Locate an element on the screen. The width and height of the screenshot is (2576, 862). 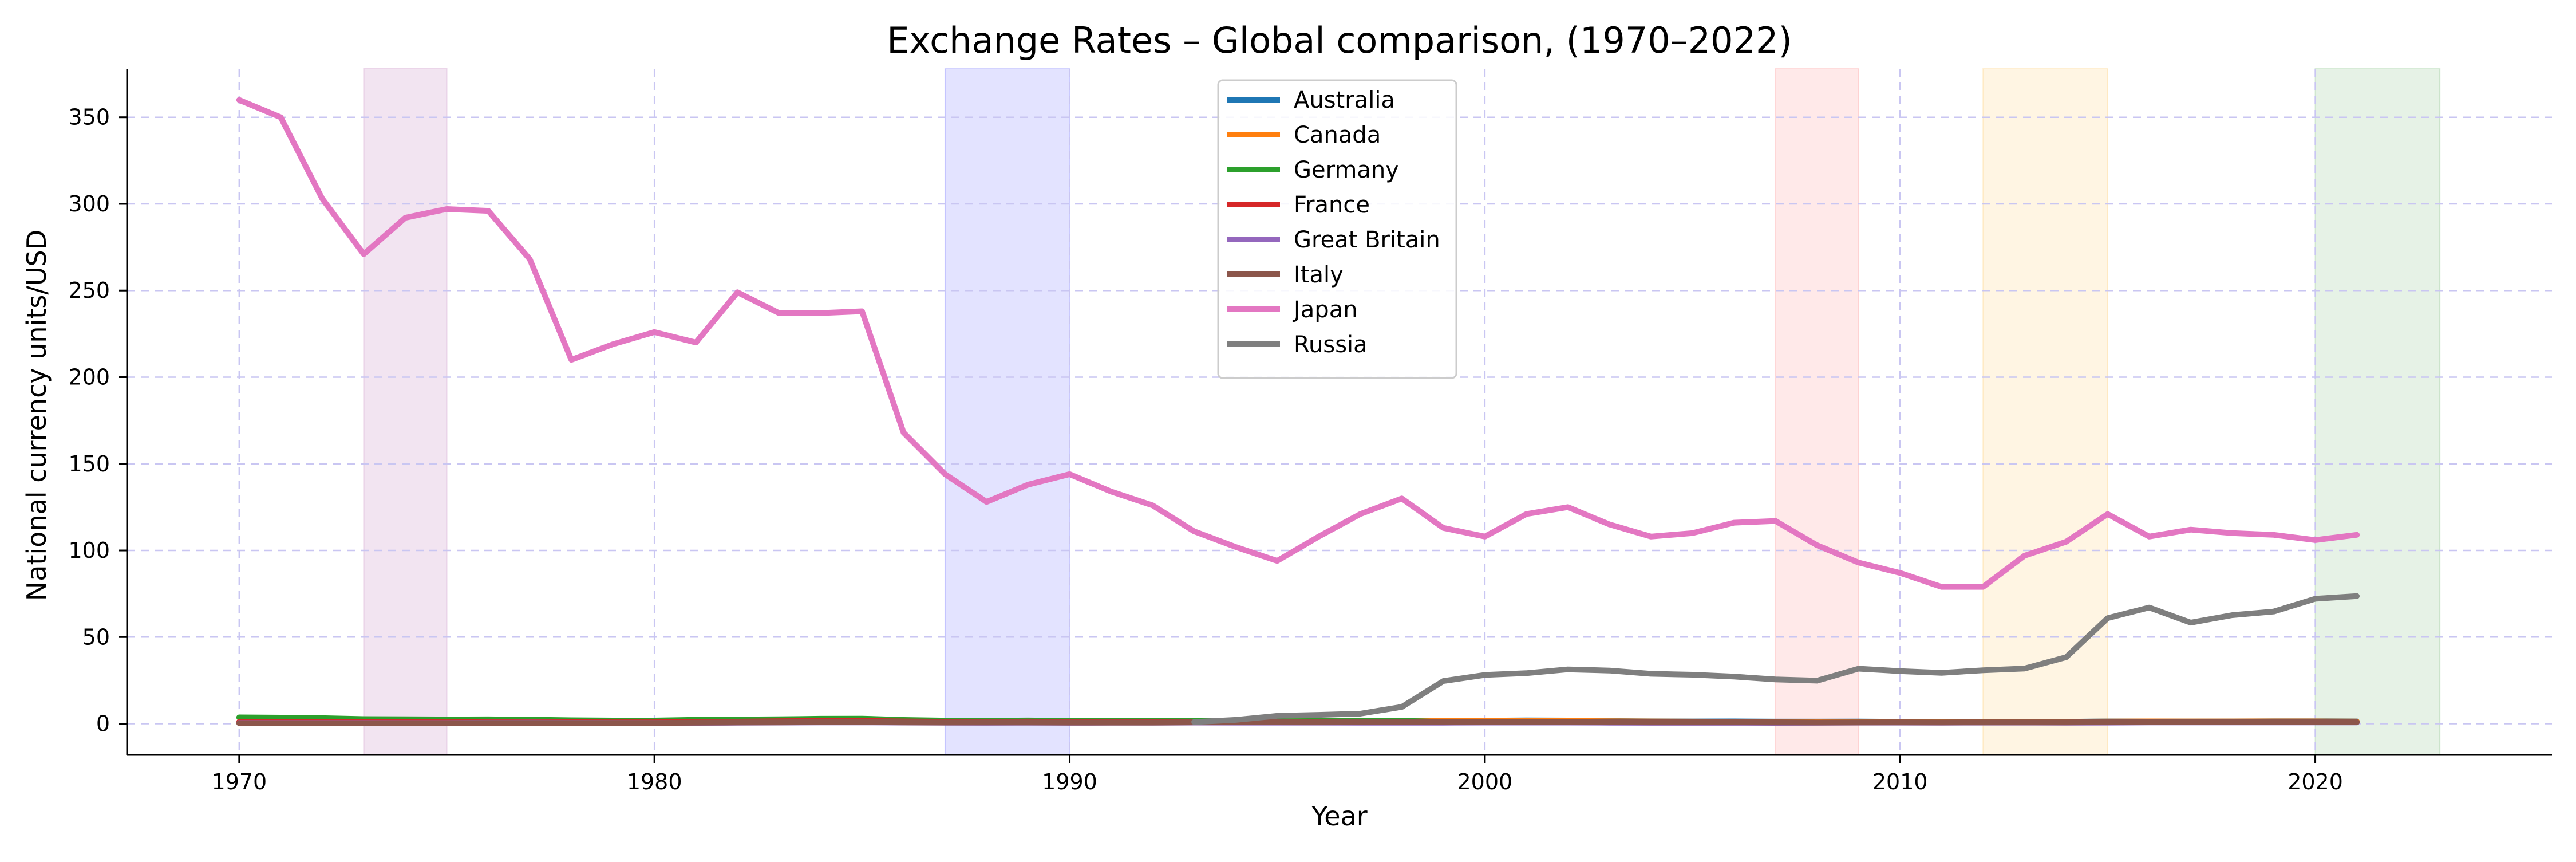
legend-label-france: France is located at coordinates (1332, 205).